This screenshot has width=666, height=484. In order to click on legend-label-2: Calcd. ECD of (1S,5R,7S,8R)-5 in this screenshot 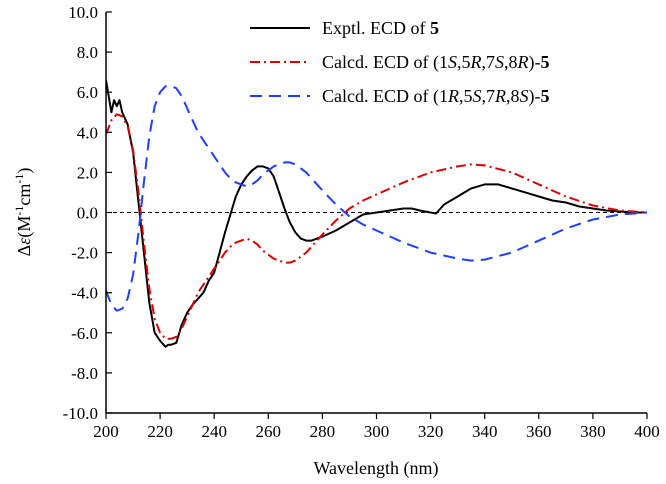, I will do `click(435, 62)`.